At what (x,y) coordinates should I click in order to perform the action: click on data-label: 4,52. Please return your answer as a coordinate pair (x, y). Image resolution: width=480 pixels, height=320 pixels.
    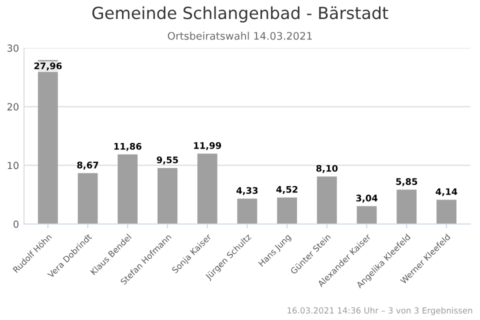
    Looking at the image, I should click on (287, 190).